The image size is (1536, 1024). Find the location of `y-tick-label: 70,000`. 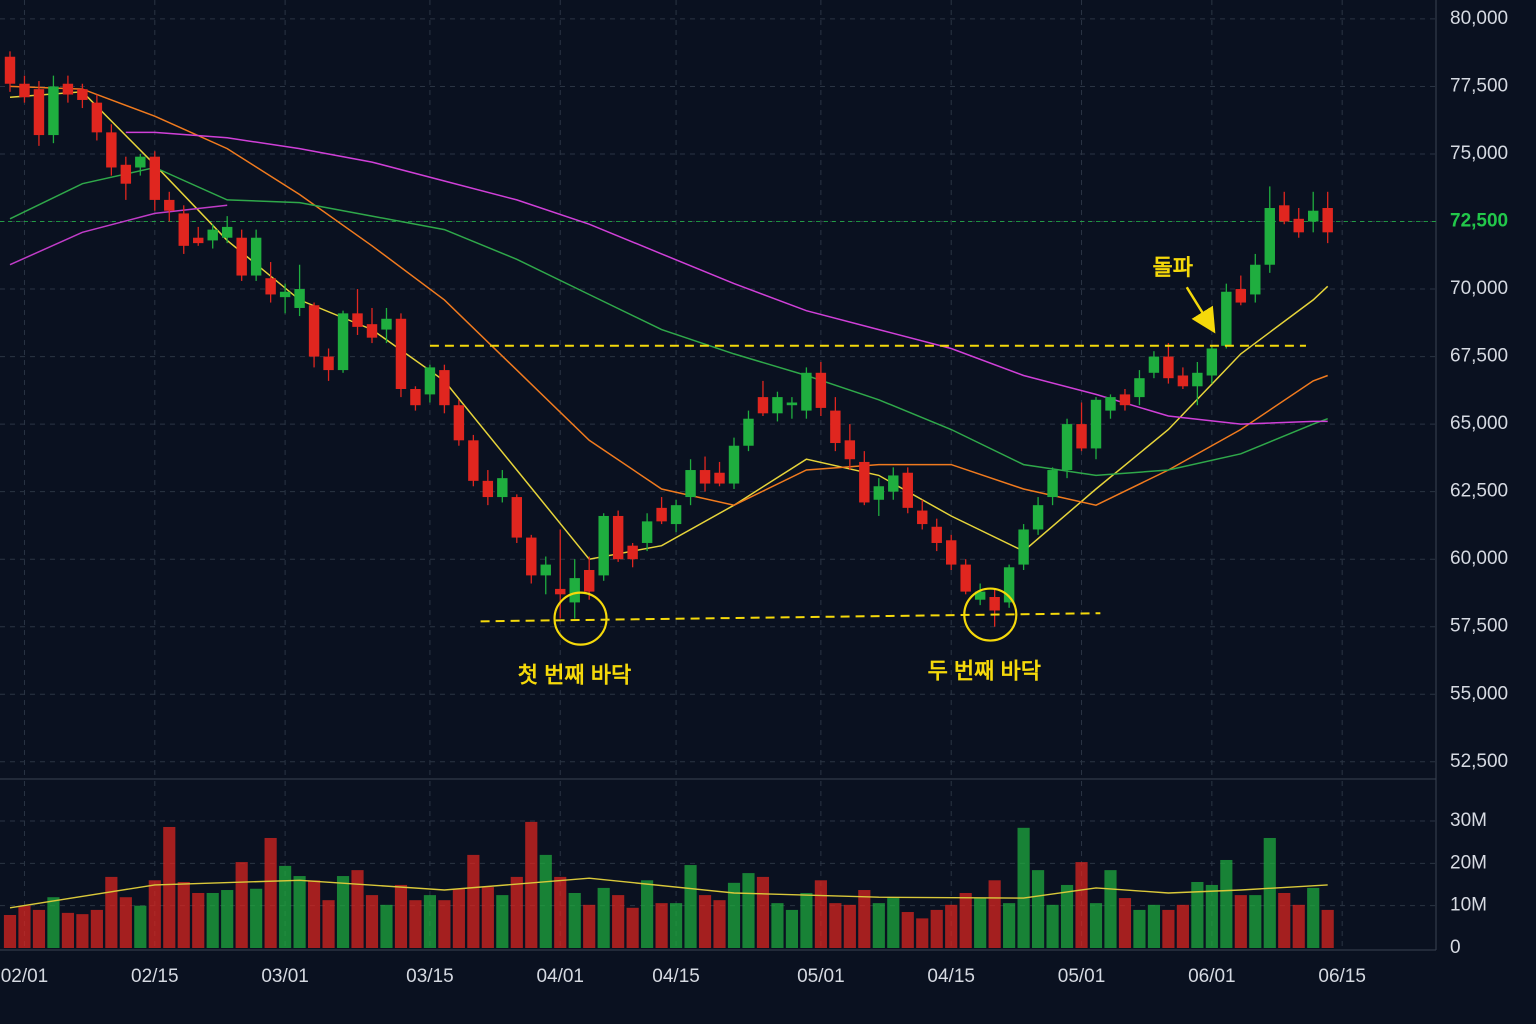

y-tick-label: 70,000 is located at coordinates (1479, 288).